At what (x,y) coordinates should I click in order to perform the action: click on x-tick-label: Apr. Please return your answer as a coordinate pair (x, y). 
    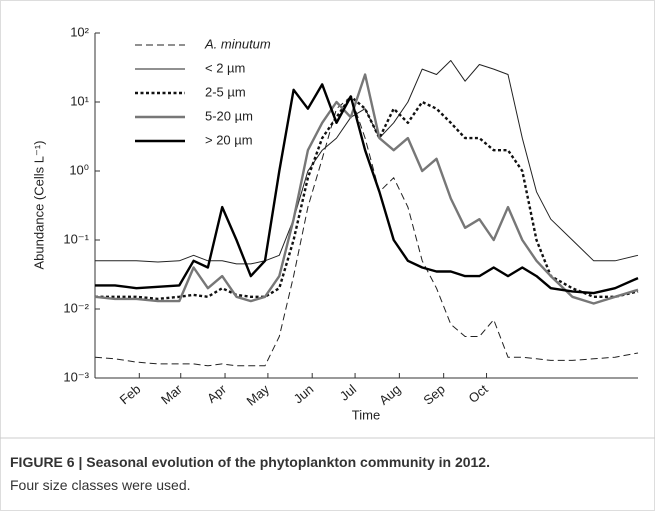
    Looking at the image, I should click on (217, 393).